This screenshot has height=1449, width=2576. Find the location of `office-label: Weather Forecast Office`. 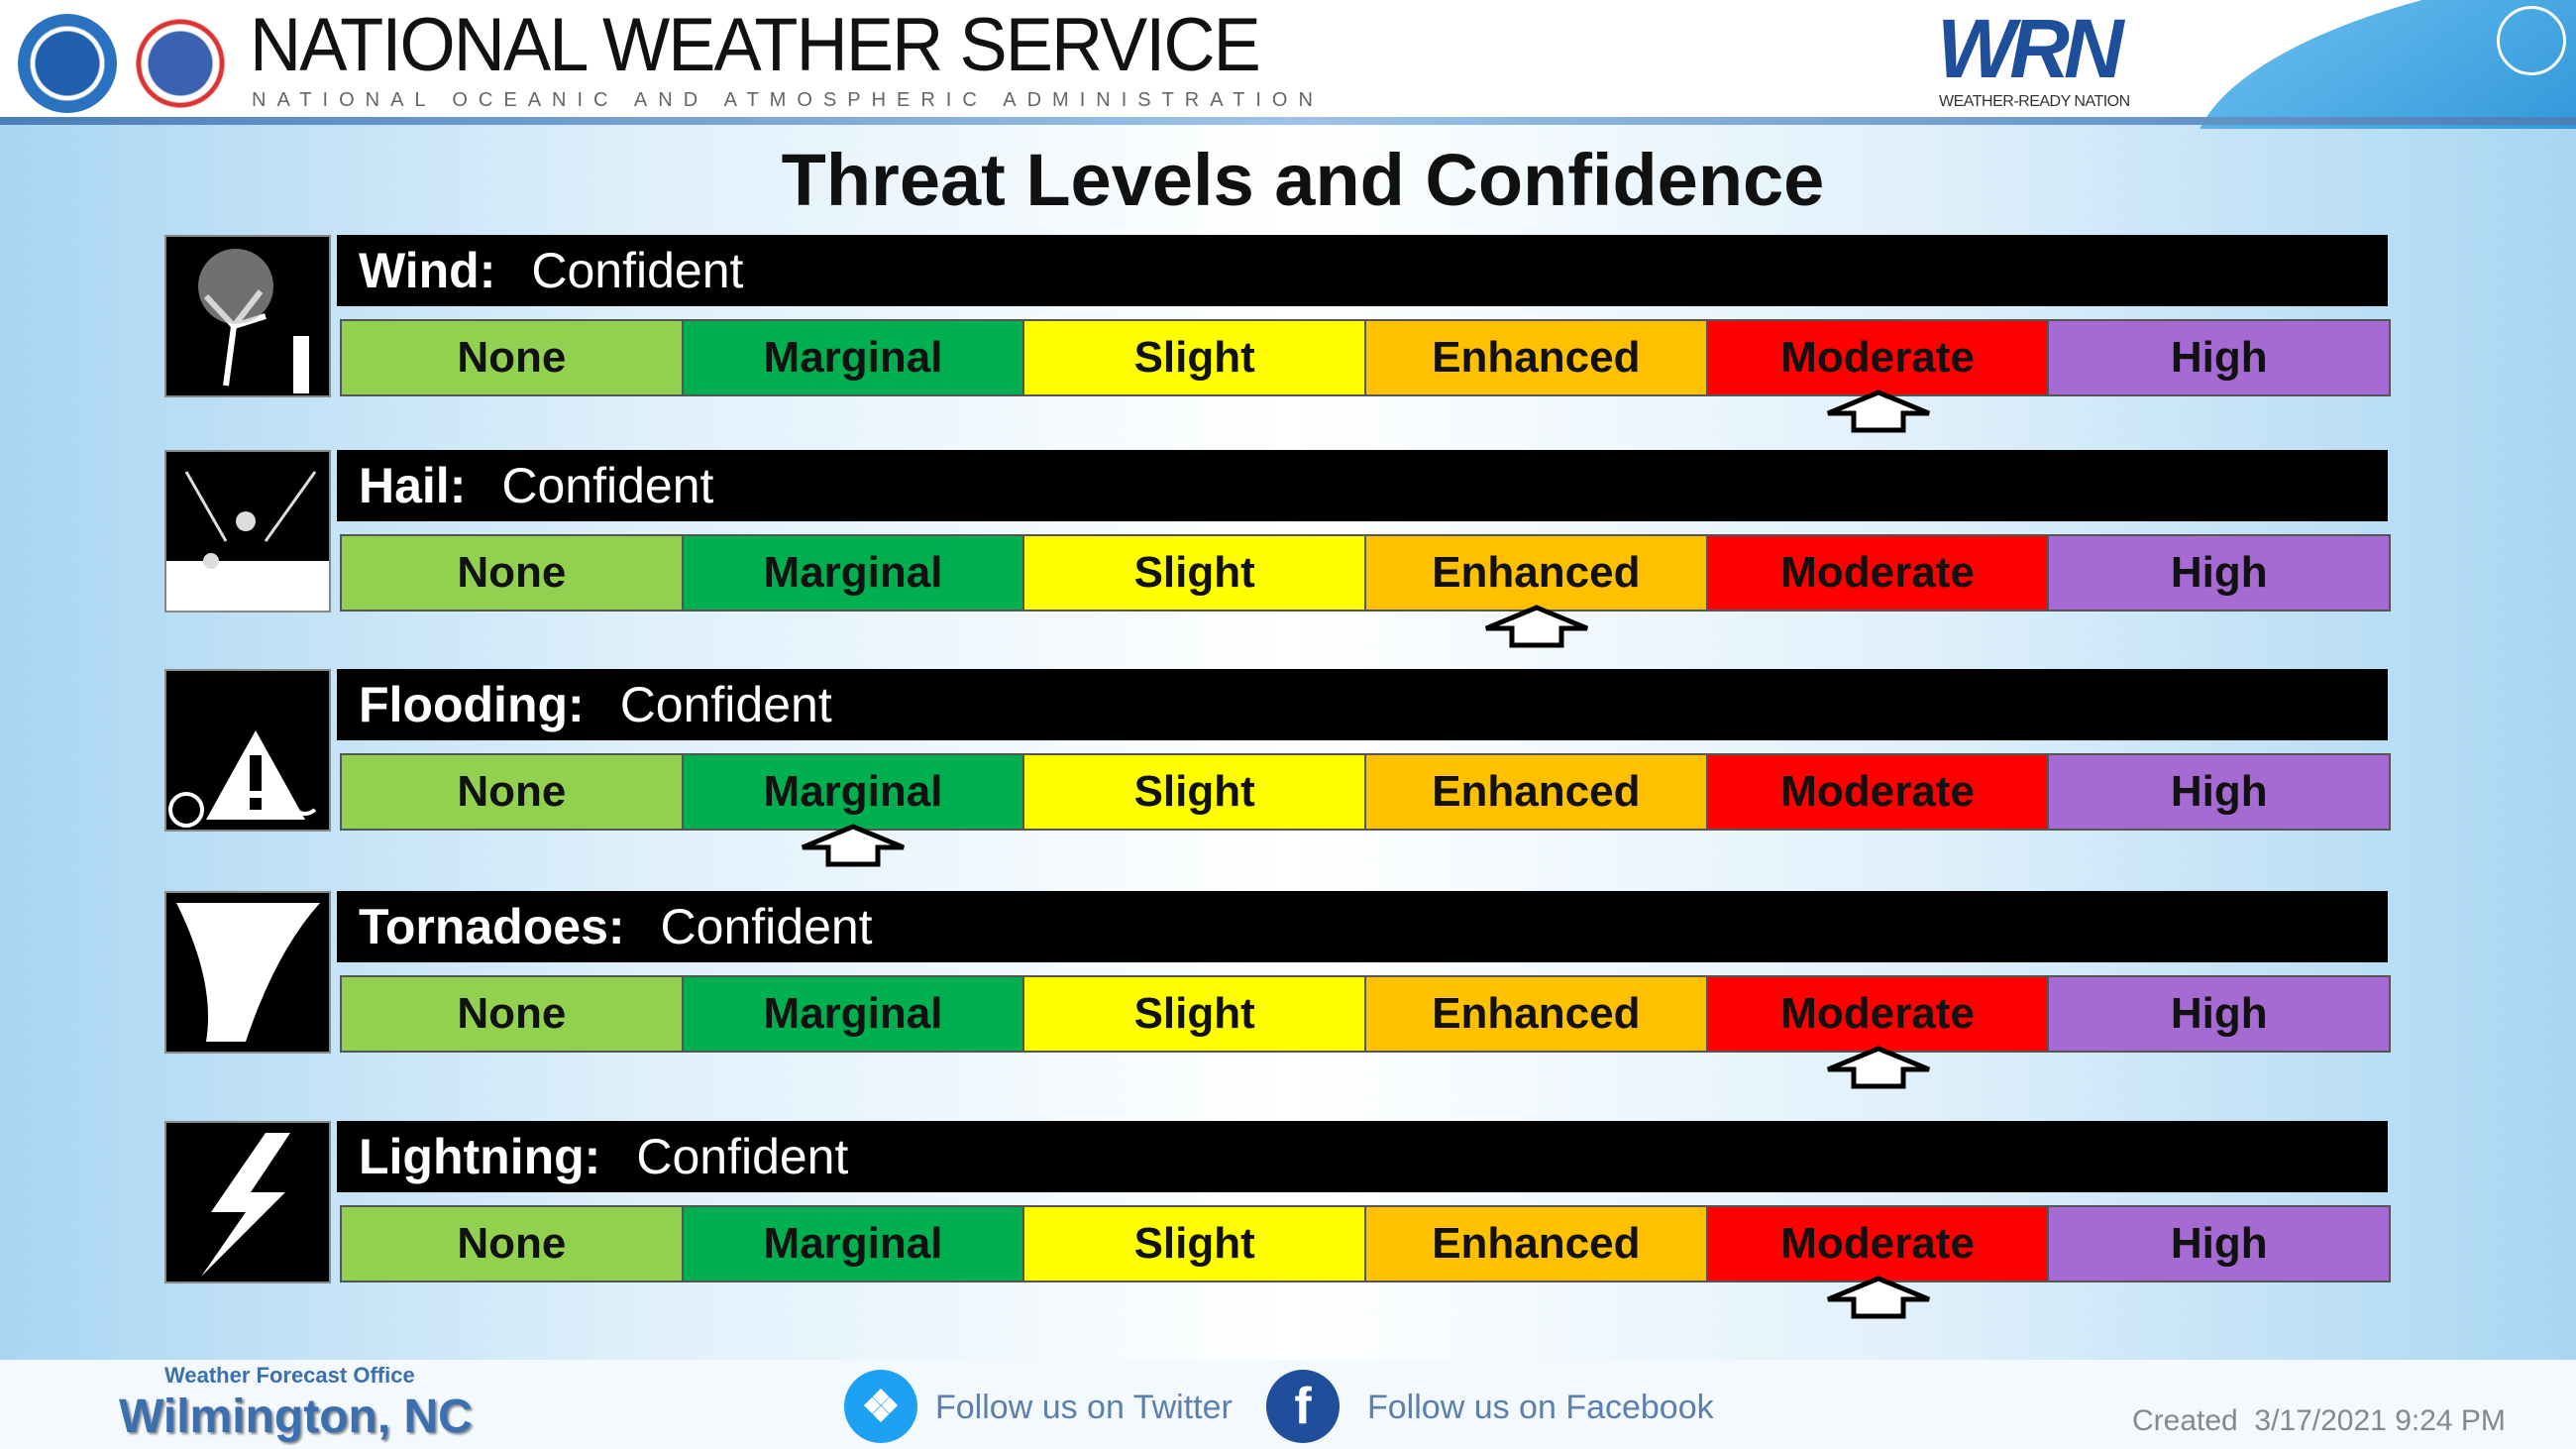

office-label: Weather Forecast Office is located at coordinates (289, 1375).